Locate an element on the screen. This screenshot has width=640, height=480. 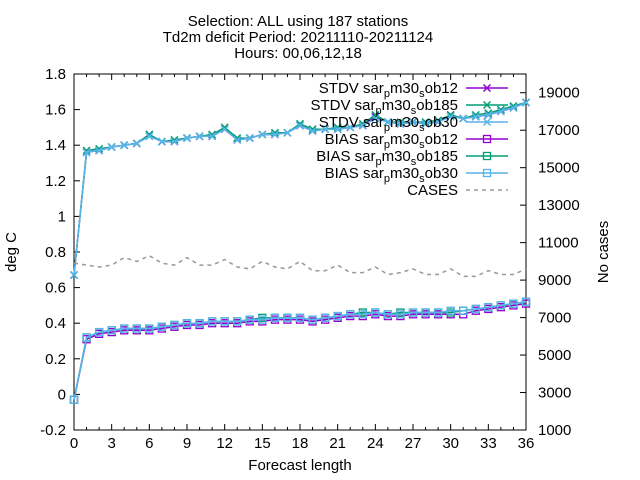
y-tick-label: -0.2 is located at coordinates (53, 430).